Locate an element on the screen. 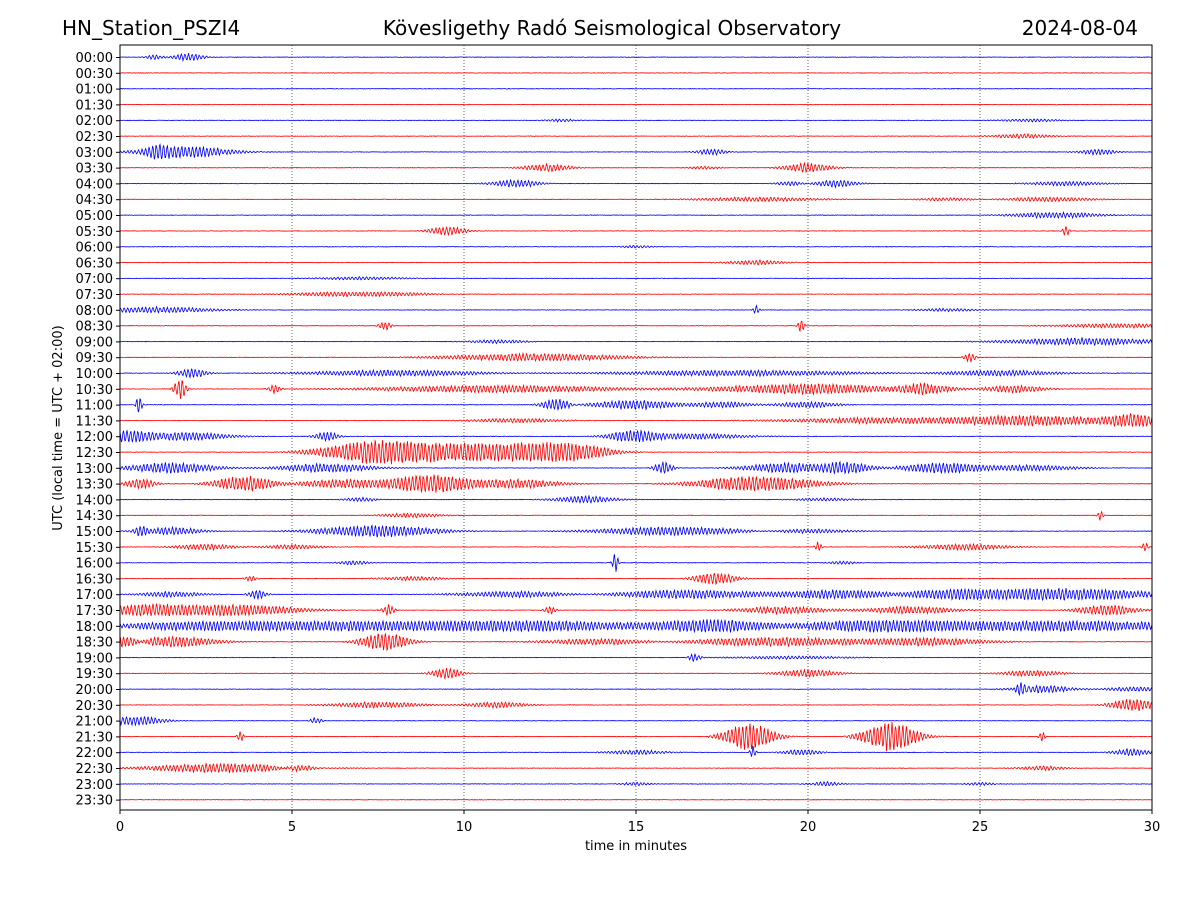 This screenshot has height=900, width=1200. y-tick-label: 19:30 is located at coordinates (94, 674).